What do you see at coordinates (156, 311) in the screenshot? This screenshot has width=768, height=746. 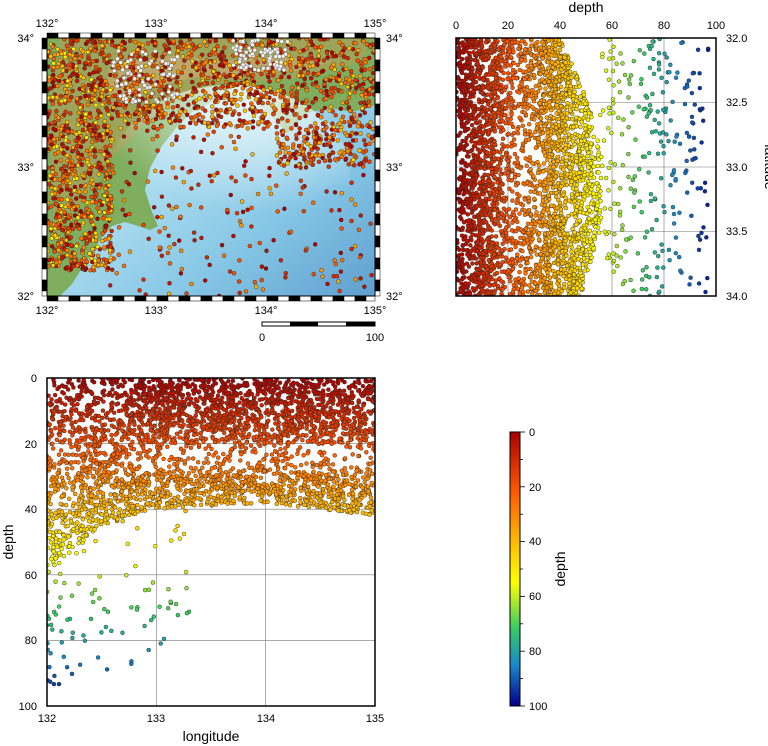 I see `map-bottom-tick-133: 133°` at bounding box center [156, 311].